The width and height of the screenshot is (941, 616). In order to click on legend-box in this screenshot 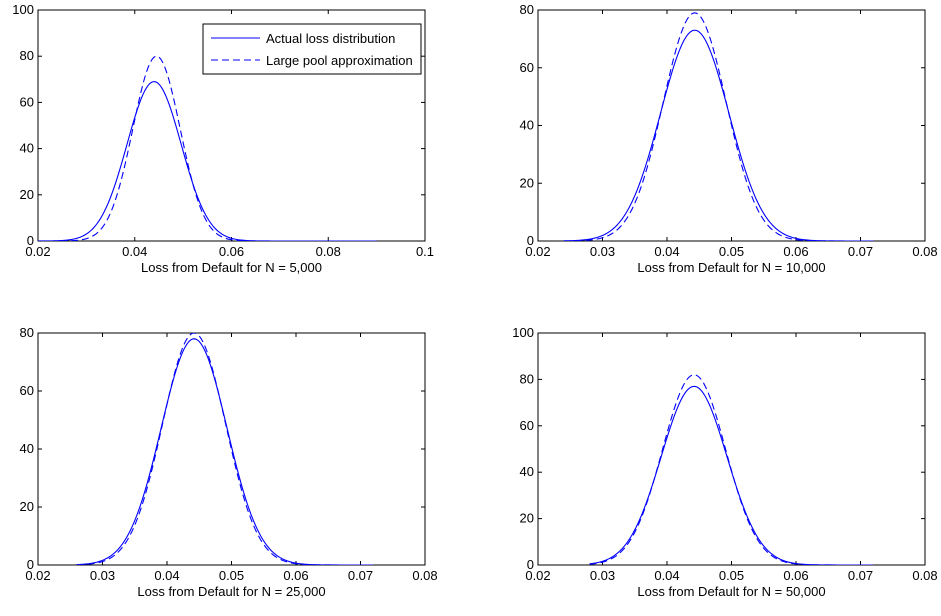, I will do `click(312, 49)`.